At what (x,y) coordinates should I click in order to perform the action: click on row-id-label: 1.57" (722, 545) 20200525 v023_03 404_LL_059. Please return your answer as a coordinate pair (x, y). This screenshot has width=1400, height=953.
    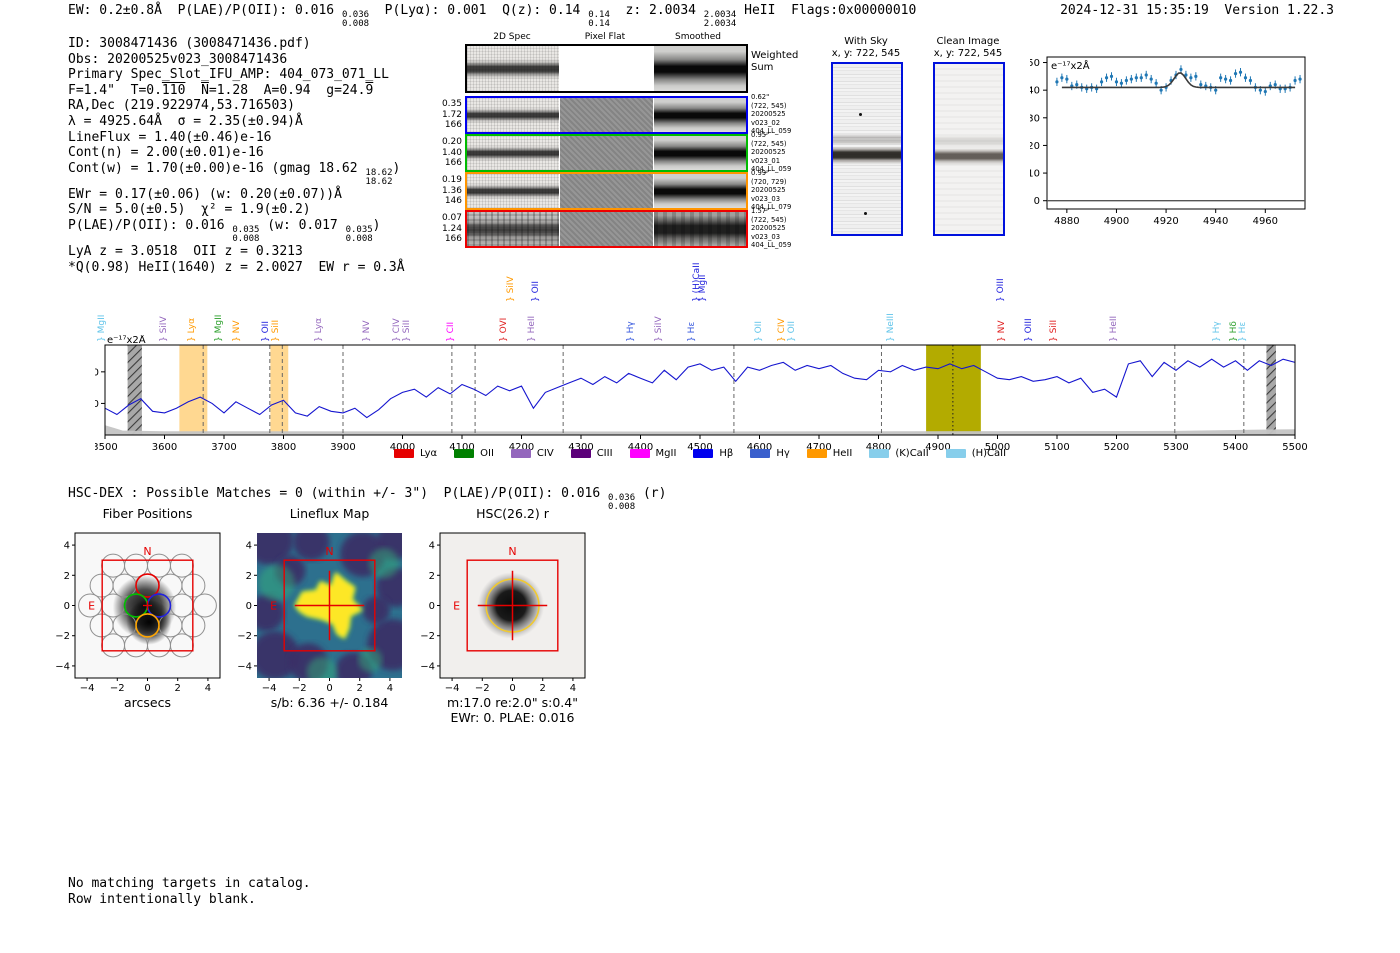
    Looking at the image, I should click on (771, 228).